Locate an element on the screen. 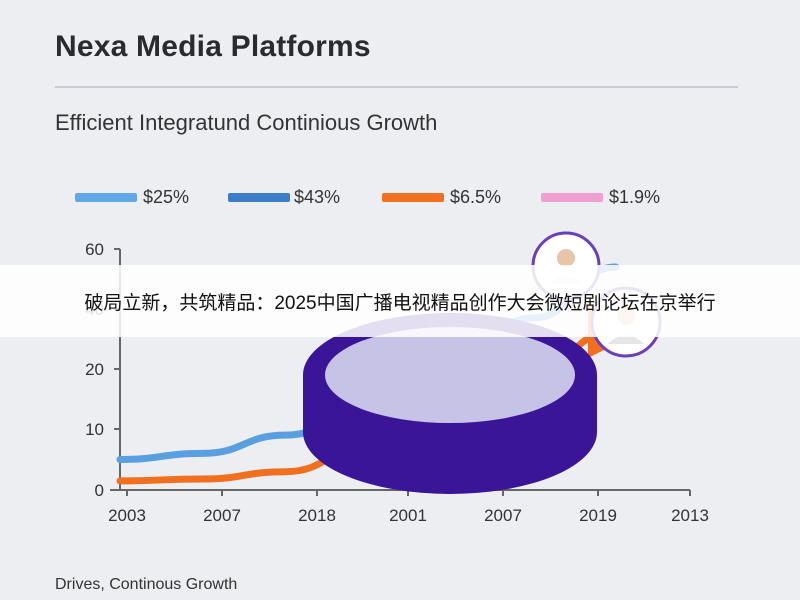 This screenshot has width=800, height=600. avatar-body is located at coordinates (626, 339).